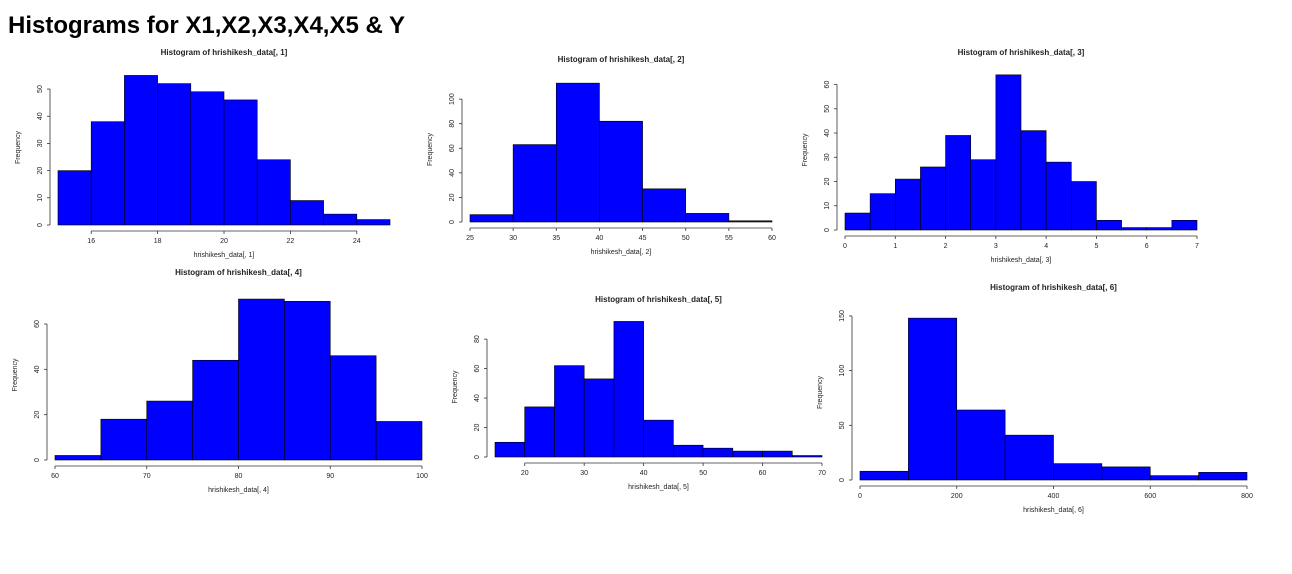 The image size is (1292, 574). Describe the element at coordinates (643, 238) in the screenshot. I see `x-tick-label: 45` at that location.